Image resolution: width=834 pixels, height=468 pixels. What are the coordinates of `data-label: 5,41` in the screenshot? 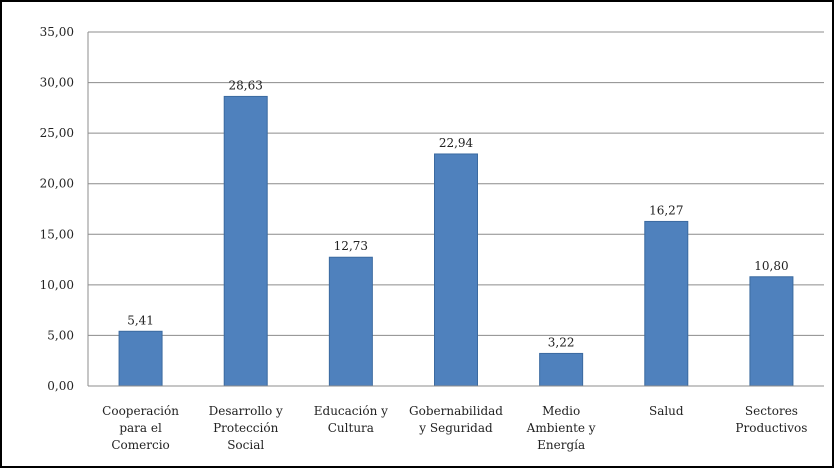 It's located at (140, 320).